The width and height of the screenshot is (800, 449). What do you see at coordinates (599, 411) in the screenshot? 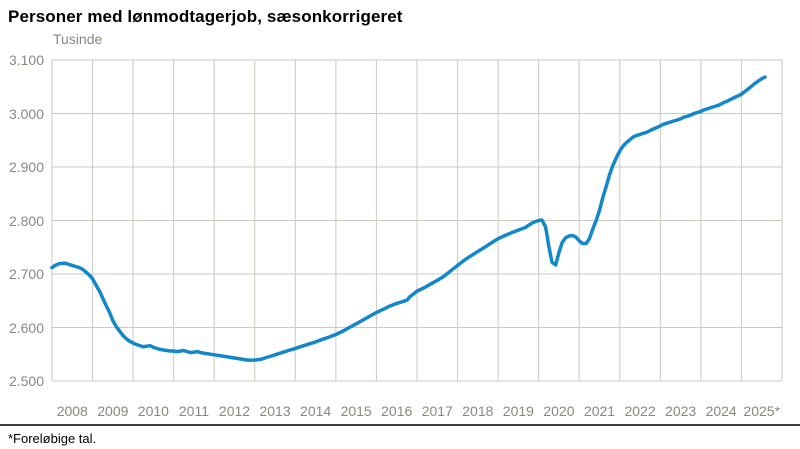
I see `x-tick-label: 2021` at bounding box center [599, 411].